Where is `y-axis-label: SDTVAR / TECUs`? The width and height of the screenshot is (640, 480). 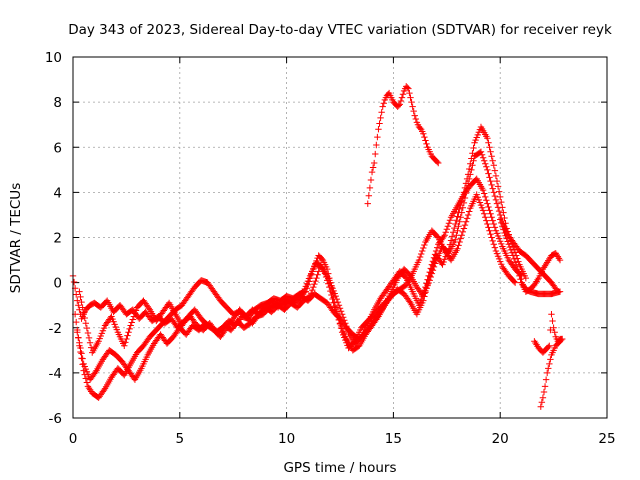 y-axis-label: SDTVAR / TECUs is located at coordinates (16, 238).